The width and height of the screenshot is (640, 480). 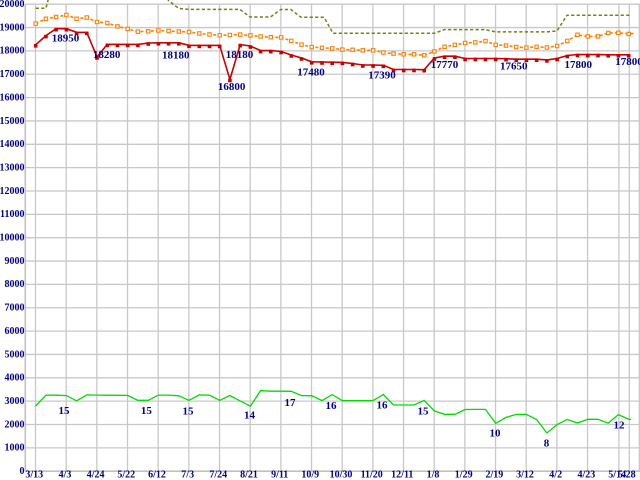 What do you see at coordinates (22, 471) in the screenshot?
I see `svg-text: 0` at bounding box center [22, 471].